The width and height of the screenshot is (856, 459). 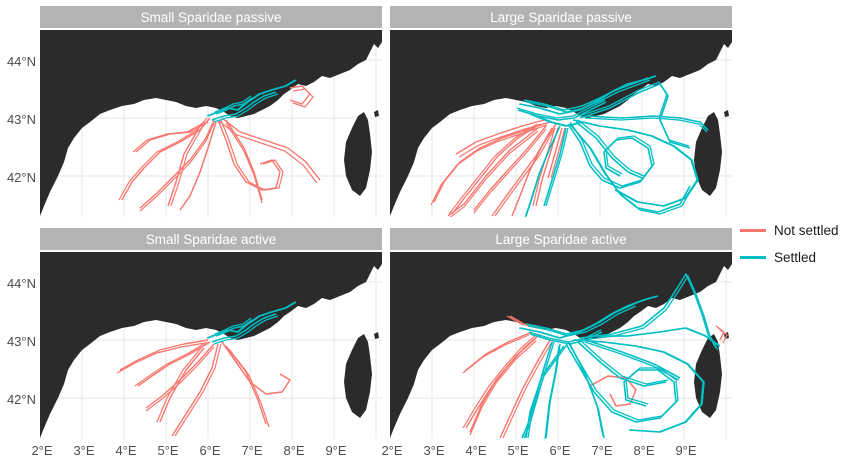 I want to click on legend-label-not-settled: Not settled, so click(x=806, y=230).